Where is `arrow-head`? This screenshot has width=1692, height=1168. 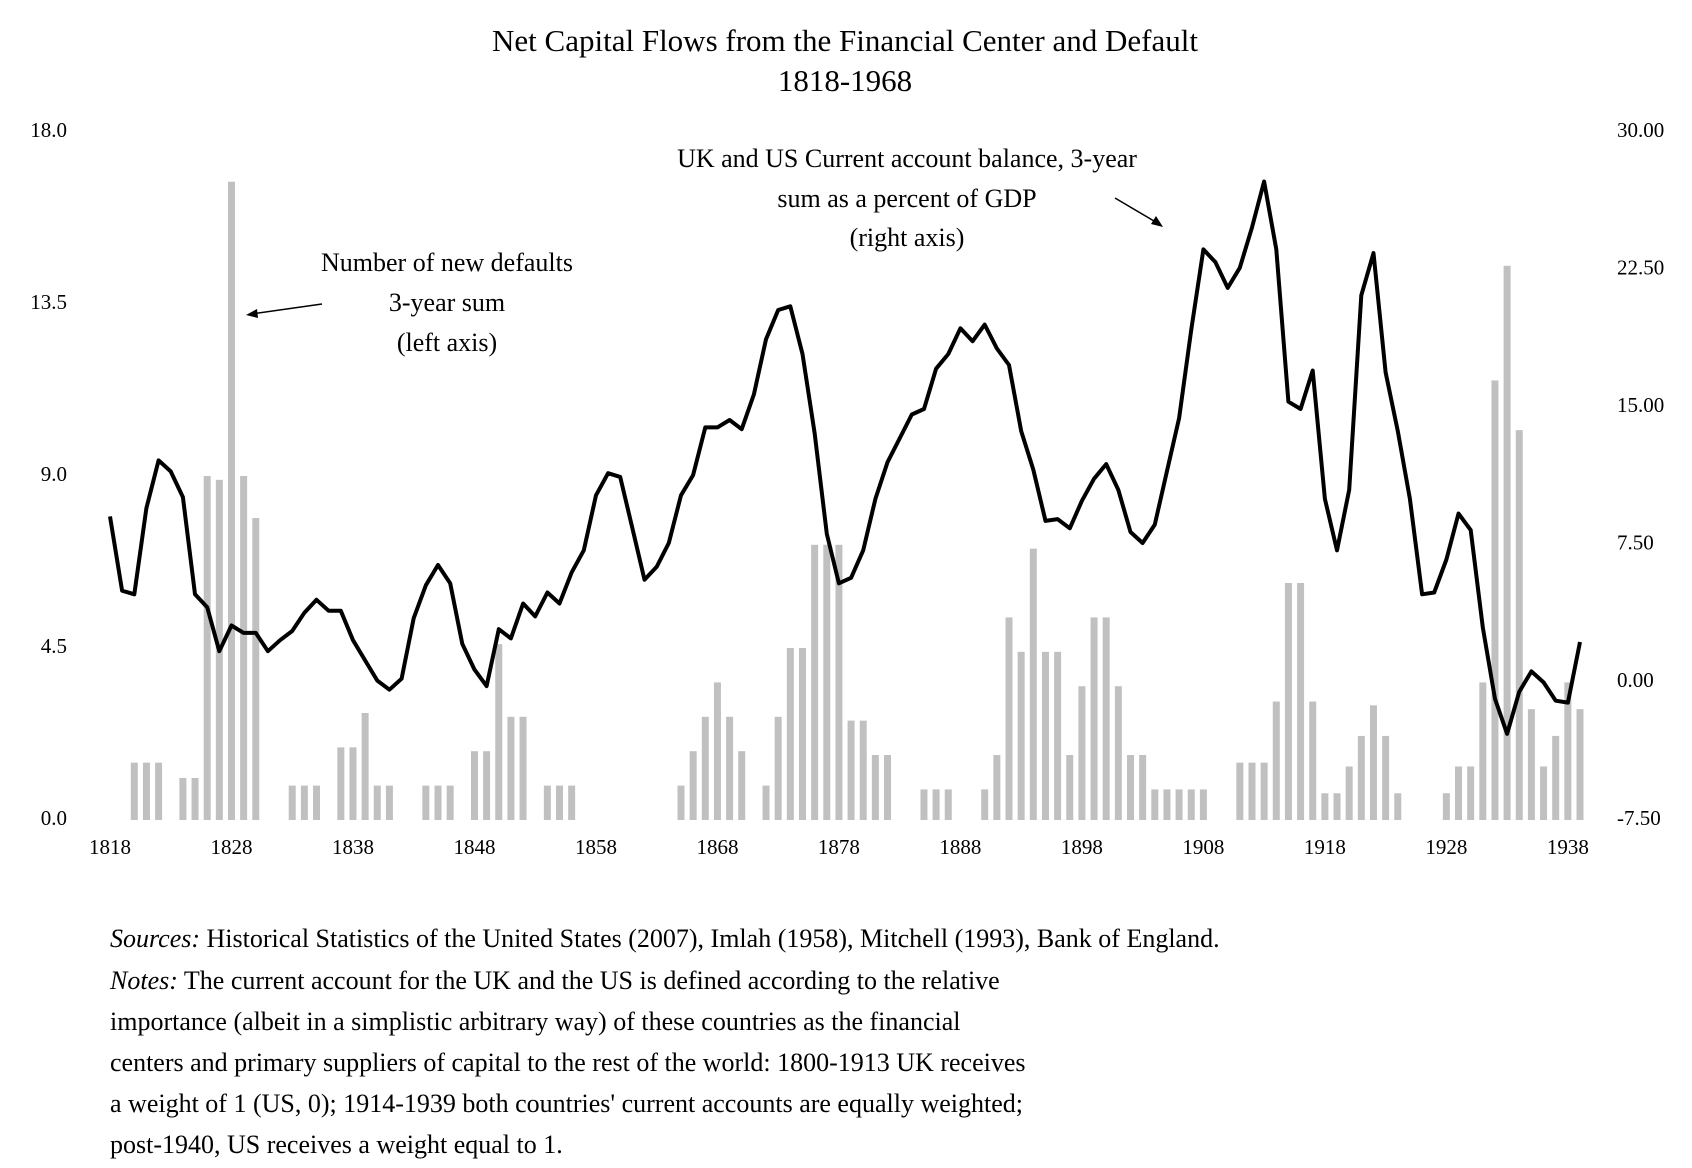
arrow-head is located at coordinates (1157, 221).